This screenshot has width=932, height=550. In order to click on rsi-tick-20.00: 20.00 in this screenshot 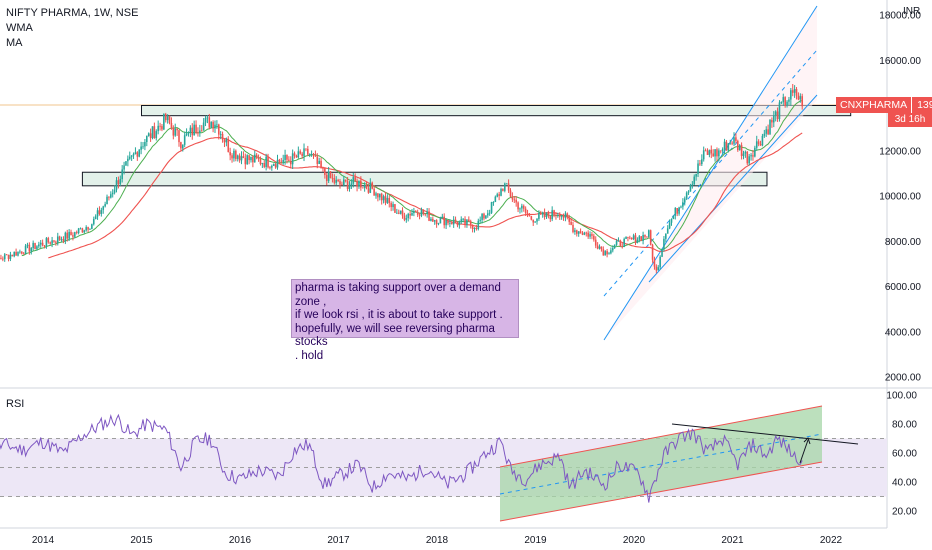, I will do `click(904, 512)`.